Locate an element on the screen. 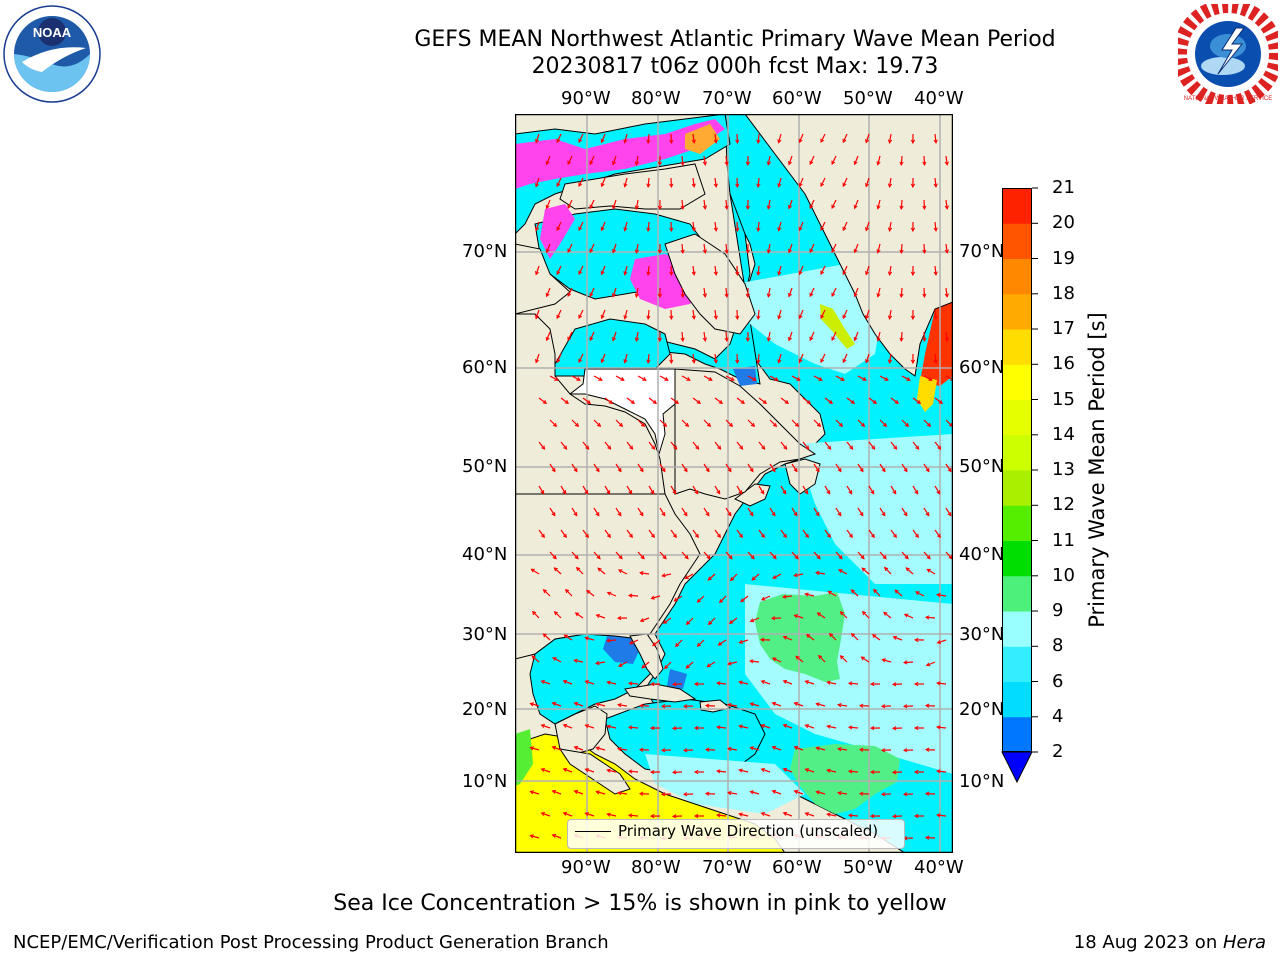 This screenshot has width=1280, height=960. colorbar-tick-label: 11 is located at coordinates (1063, 540).